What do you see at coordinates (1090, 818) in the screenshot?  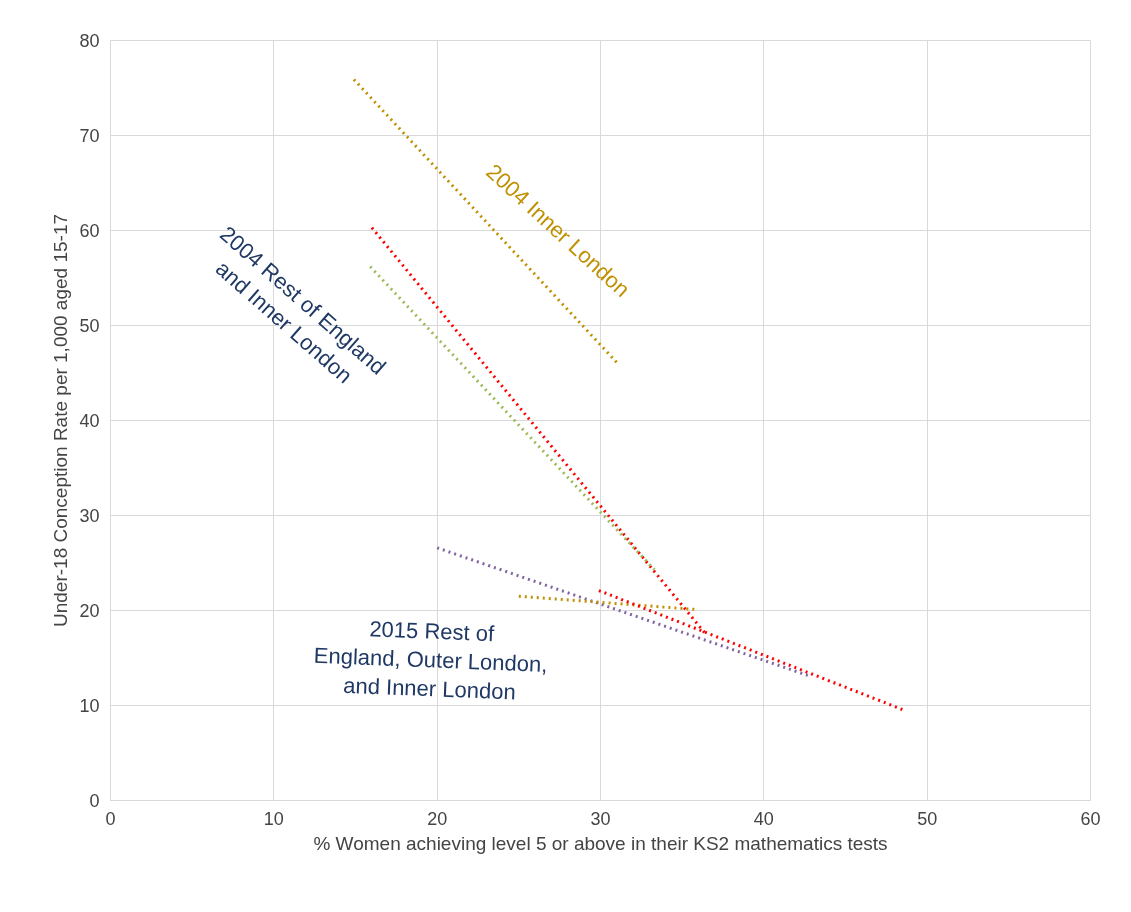 I see `x-tick-label: 60` at bounding box center [1090, 818].